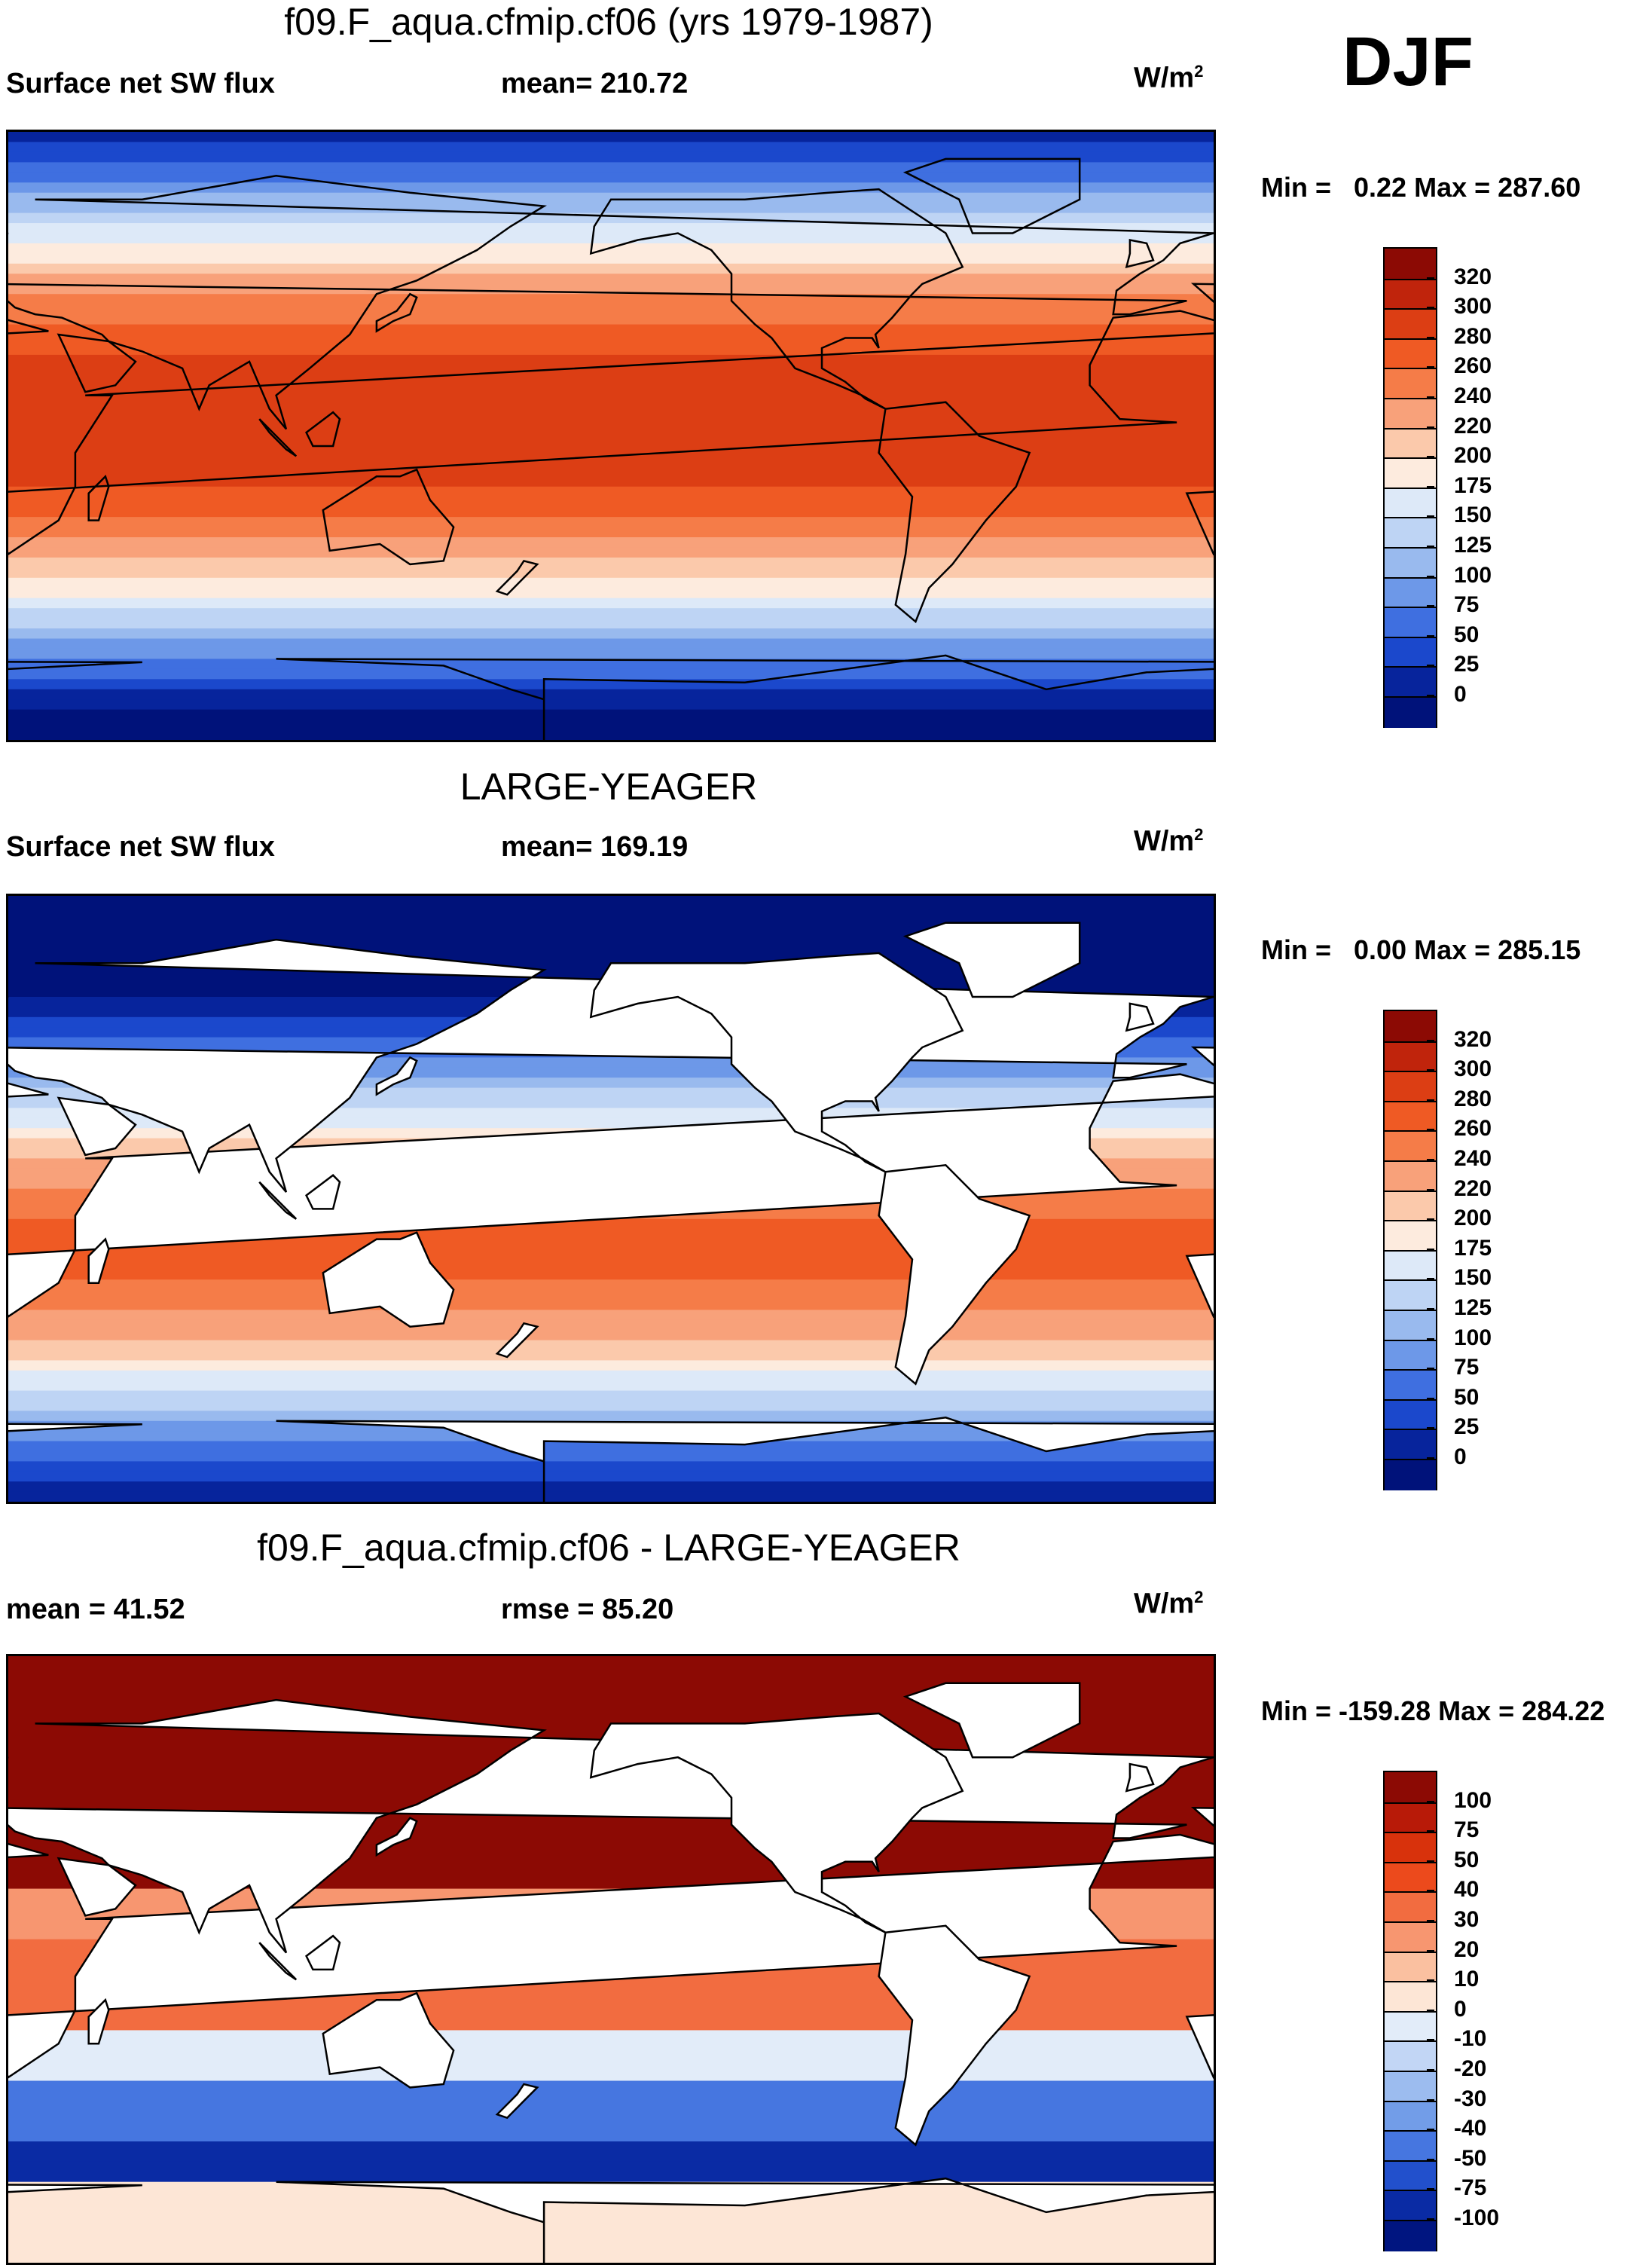 This screenshot has width=1643, height=2268. Describe the element at coordinates (595, 847) in the screenshot. I see `center-label-obs: mean= 169.19` at that location.